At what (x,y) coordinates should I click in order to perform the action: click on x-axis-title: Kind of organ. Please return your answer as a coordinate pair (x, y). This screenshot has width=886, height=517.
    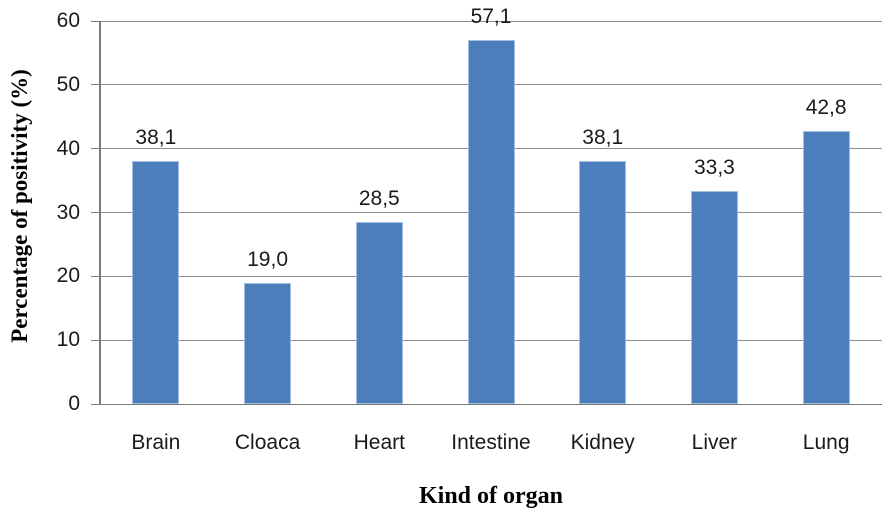
    Looking at the image, I should click on (491, 496).